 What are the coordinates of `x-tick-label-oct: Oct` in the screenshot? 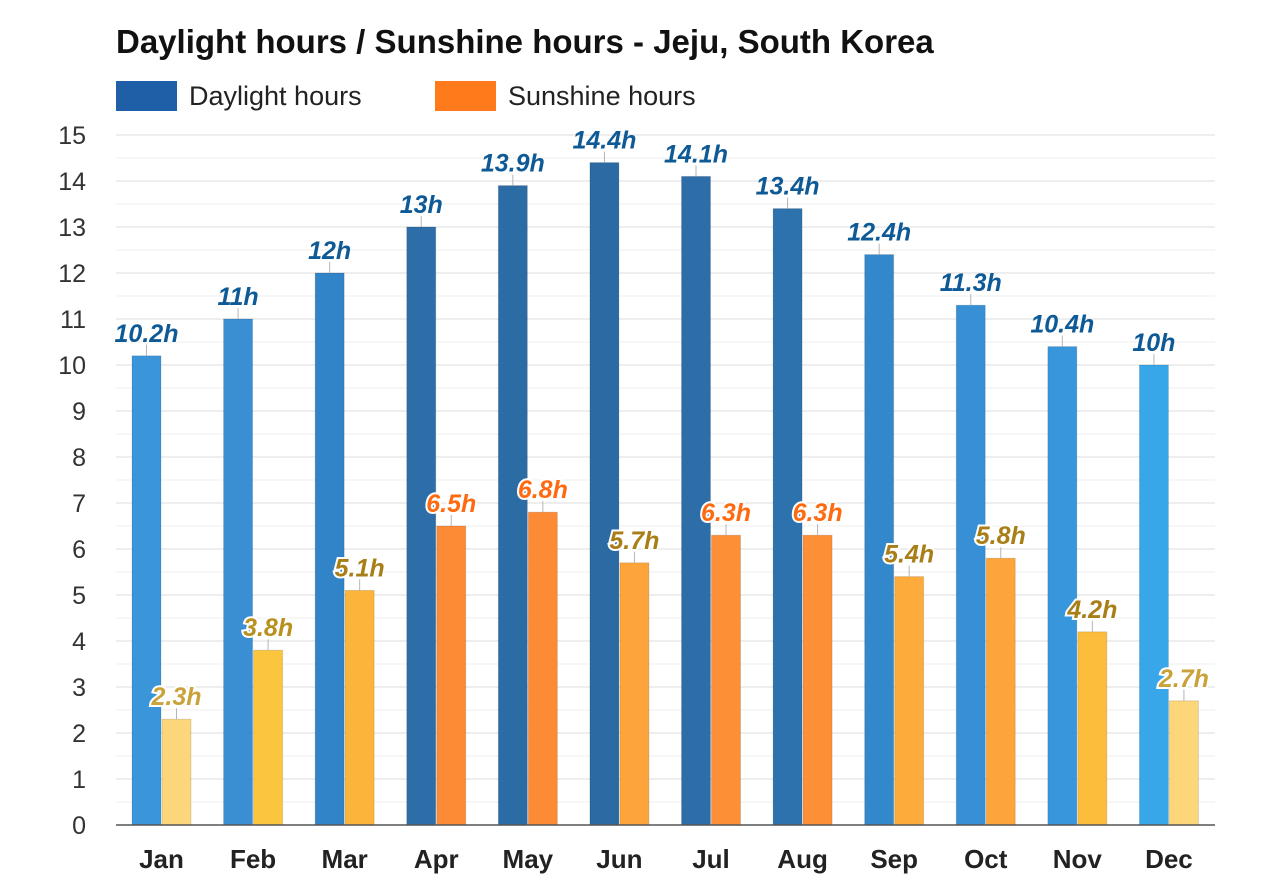 It's located at (986, 859).